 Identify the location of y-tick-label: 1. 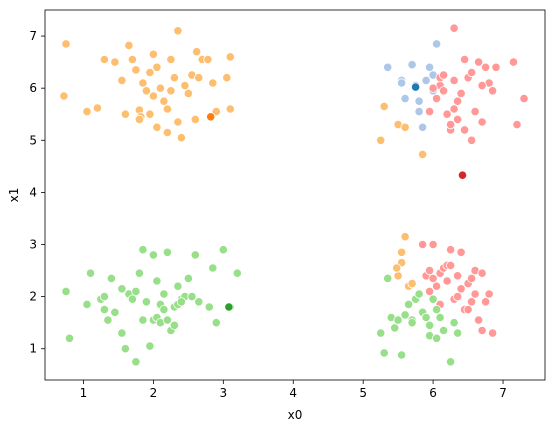
(33, 349).